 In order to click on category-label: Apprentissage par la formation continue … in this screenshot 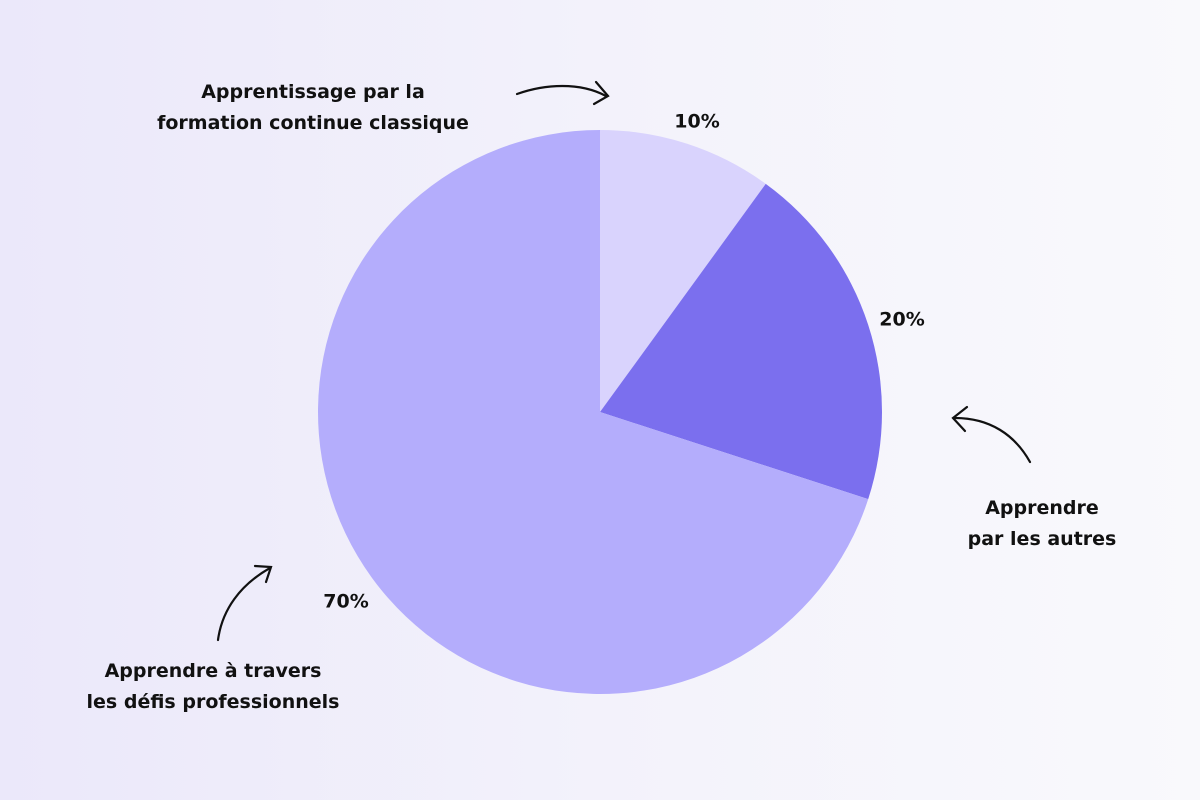, I will do `click(313, 107)`.